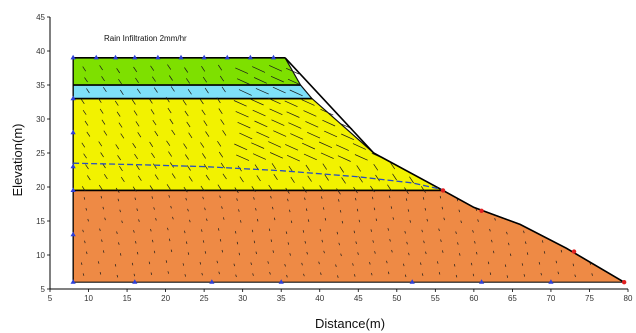 The height and width of the screenshot is (333, 636). Describe the element at coordinates (40, 17) in the screenshot. I see `y-tick-label: 45` at that location.